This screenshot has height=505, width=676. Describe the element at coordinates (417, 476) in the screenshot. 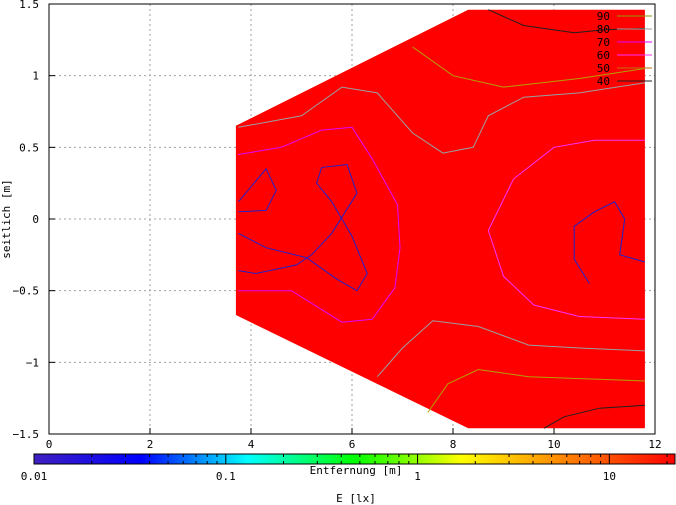

I see `colorbar-tick-label: 1` at that location.